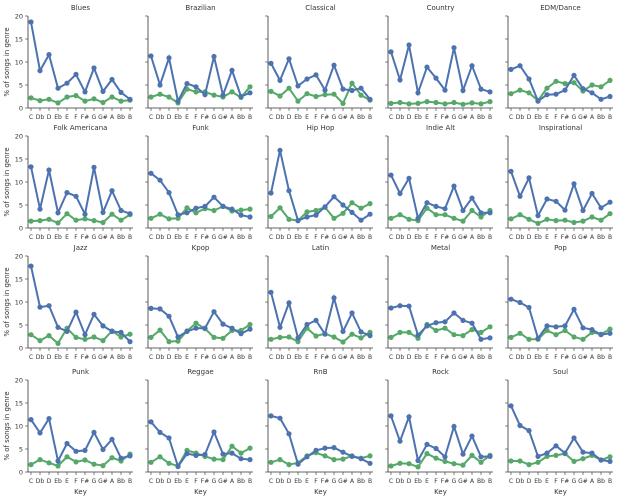  Describe the element at coordinates (201, 248) in the screenshot. I see `panel-title: Kpop` at that location.